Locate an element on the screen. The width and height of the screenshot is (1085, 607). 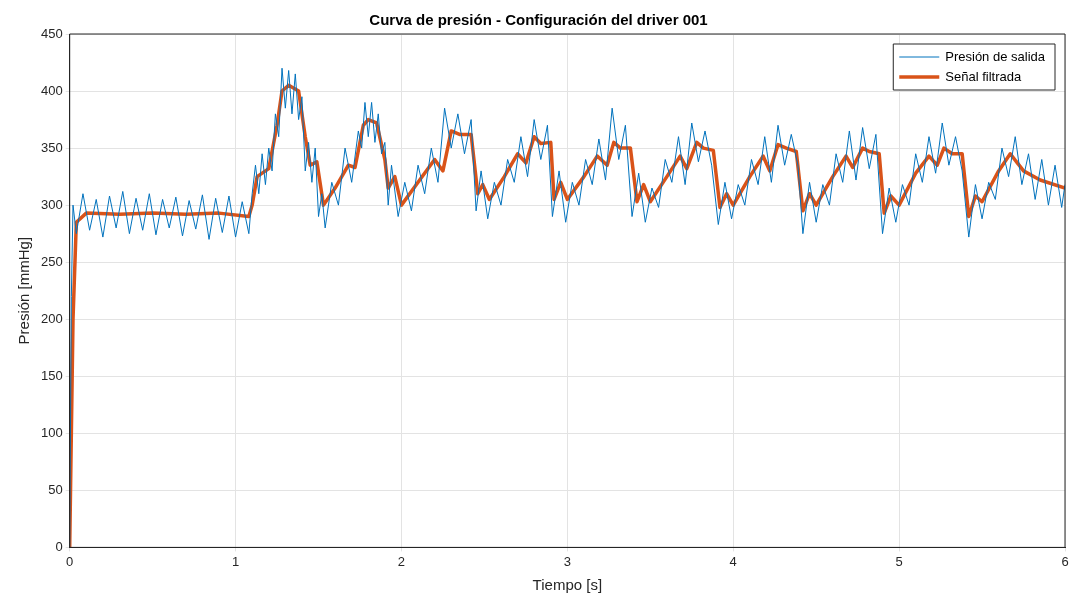
y-tick-label: 350 is located at coordinates (51, 147).